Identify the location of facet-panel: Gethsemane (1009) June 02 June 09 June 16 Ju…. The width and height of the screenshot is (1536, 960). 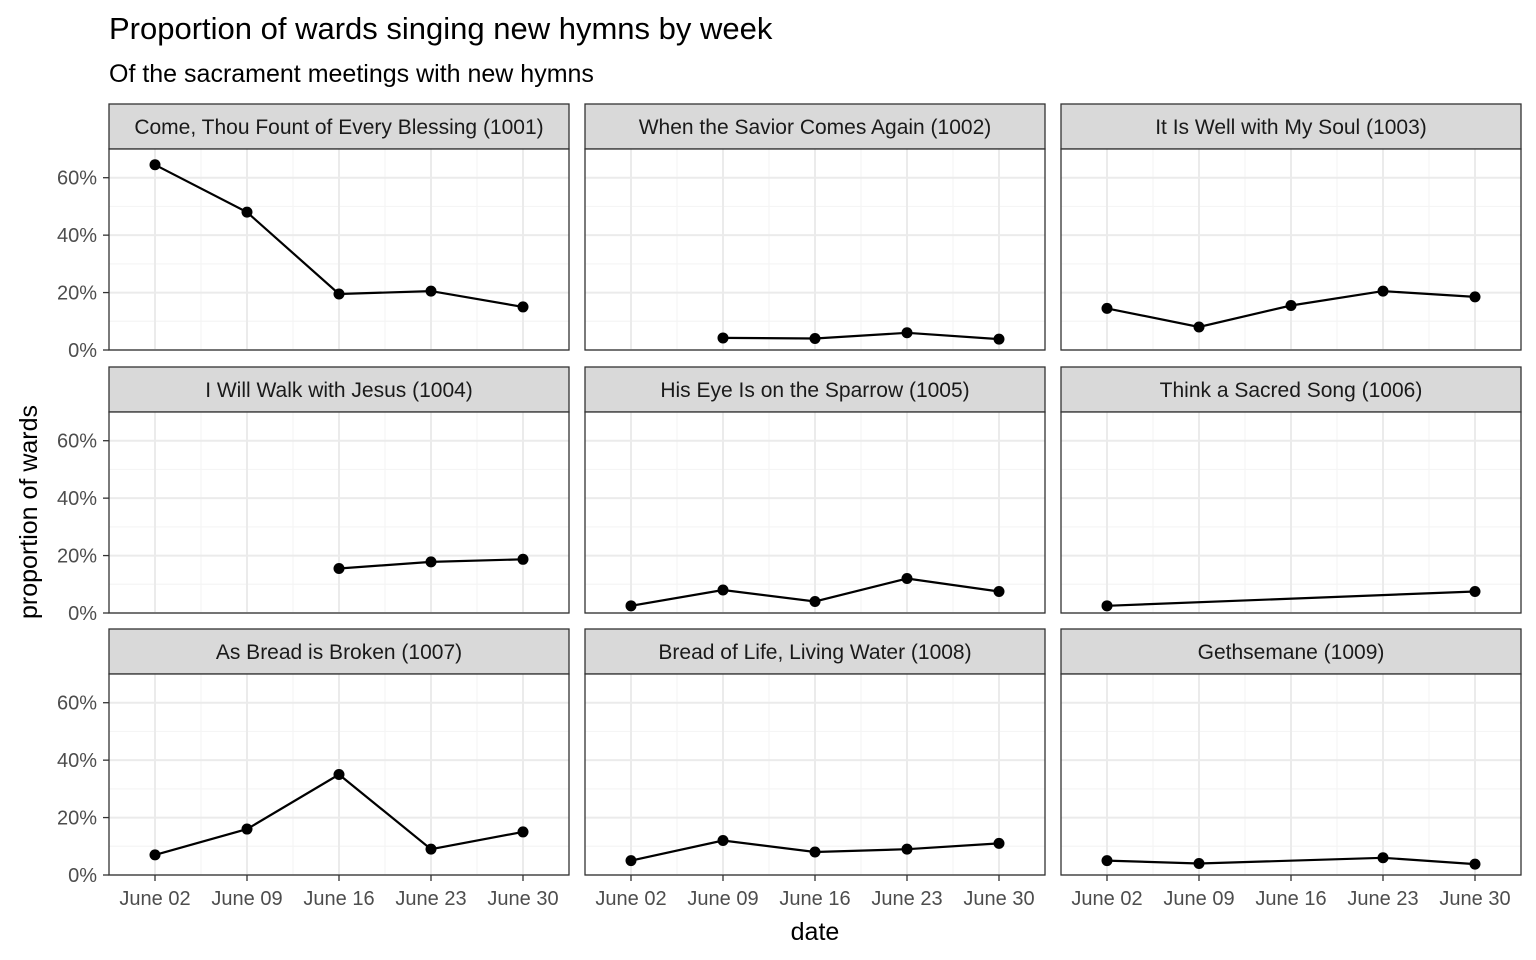
(1291, 769).